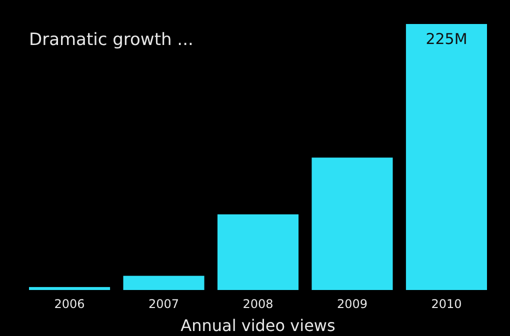 Image resolution: width=510 pixels, height=336 pixels. I want to click on x-tick-label: 2007, so click(164, 304).